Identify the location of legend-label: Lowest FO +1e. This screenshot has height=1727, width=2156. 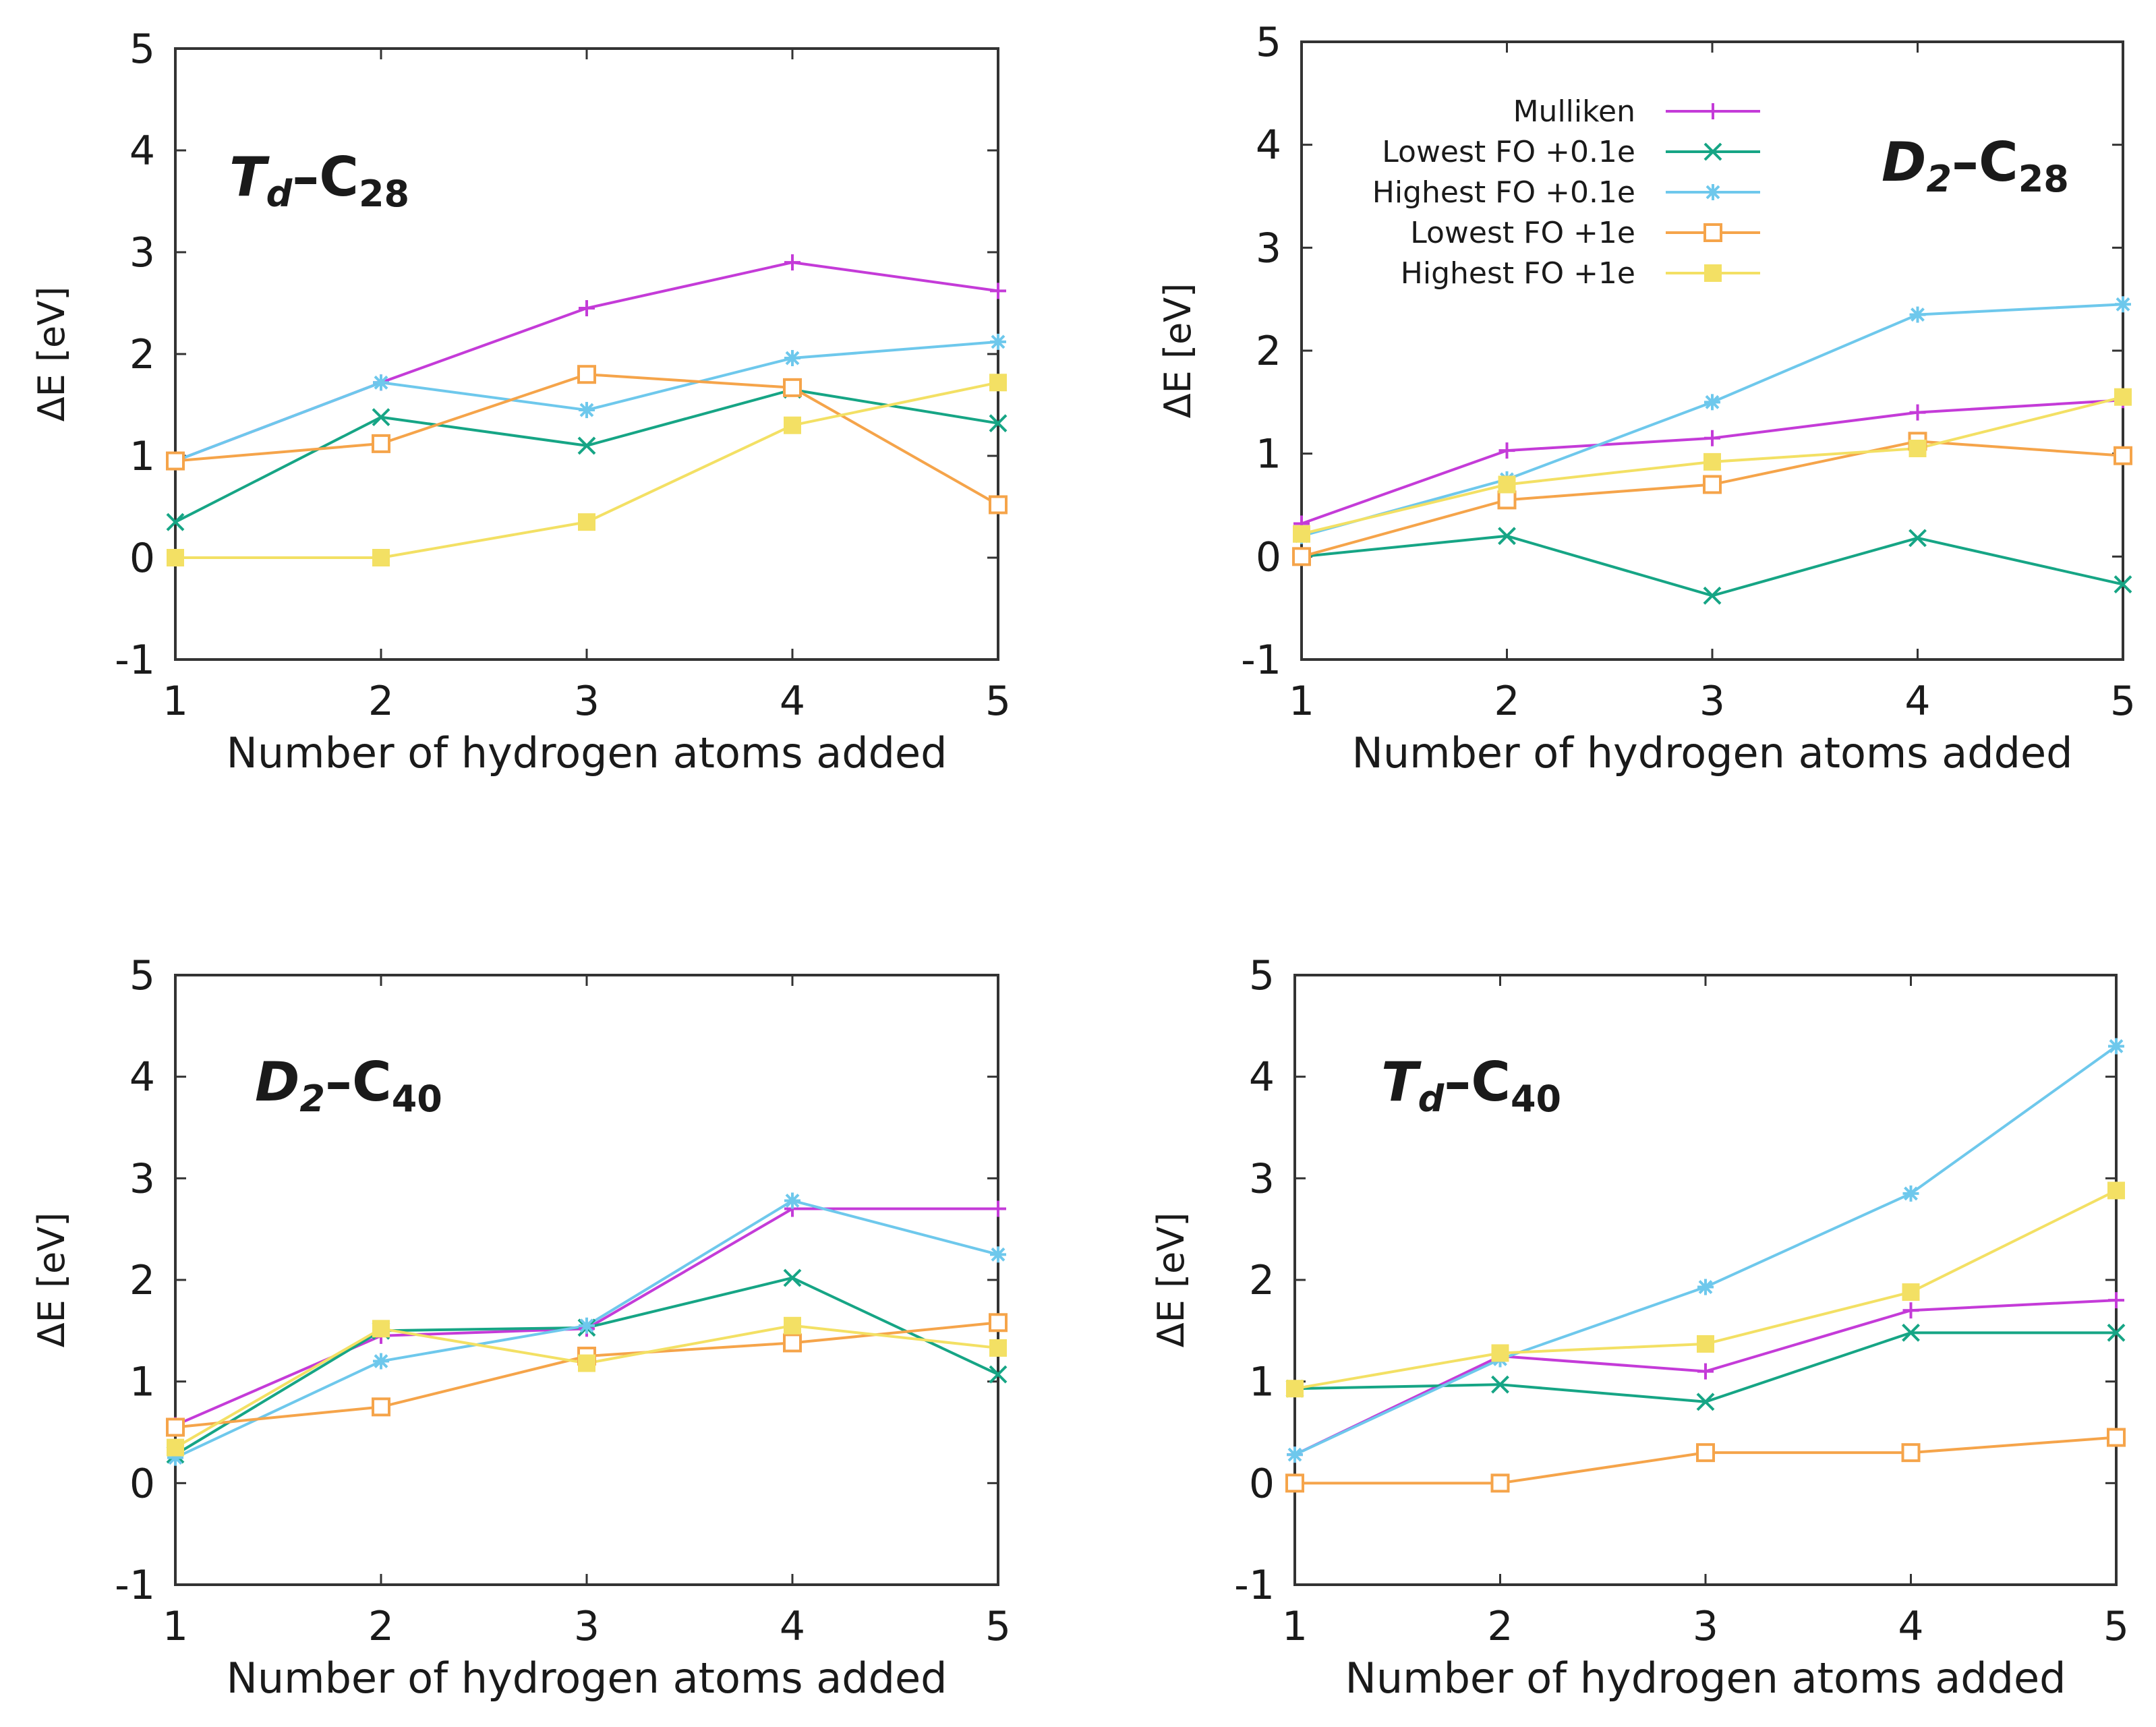
(1522, 233).